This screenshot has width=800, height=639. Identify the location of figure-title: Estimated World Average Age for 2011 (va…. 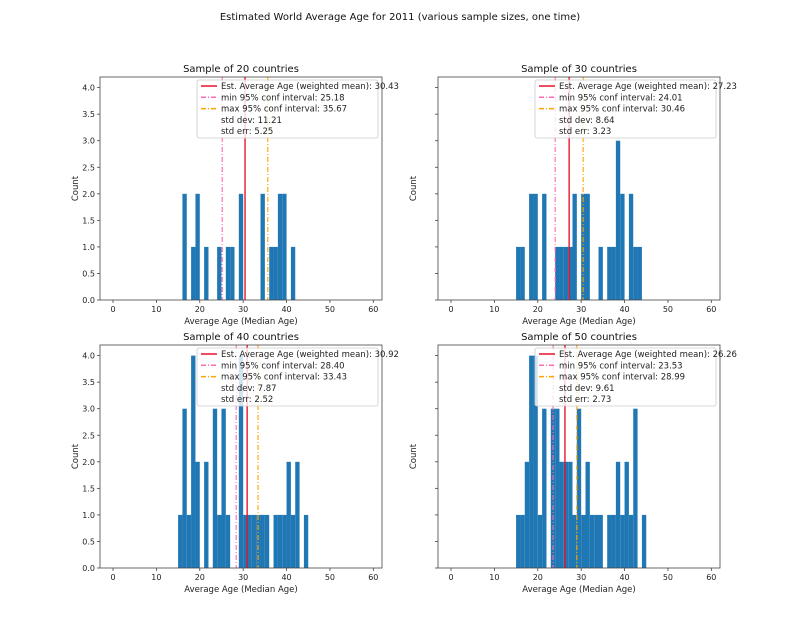
(400, 17).